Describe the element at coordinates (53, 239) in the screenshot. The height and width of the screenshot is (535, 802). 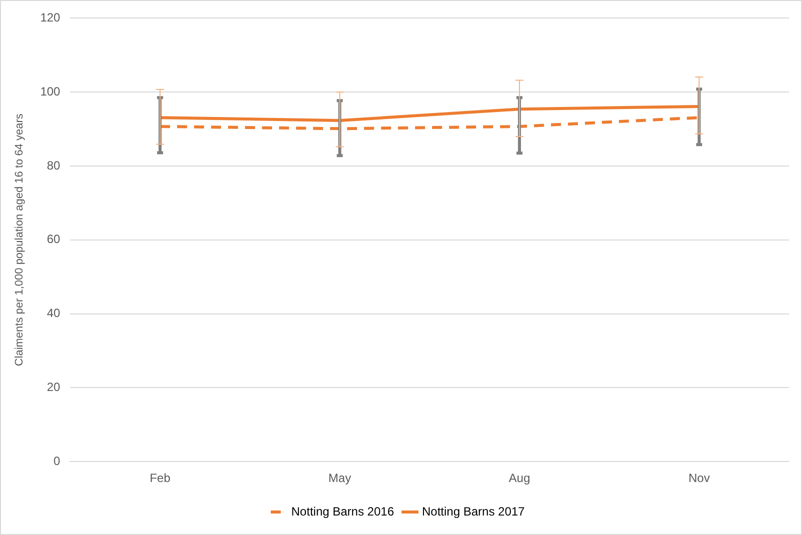
I see `y-tick-label: 60` at that location.